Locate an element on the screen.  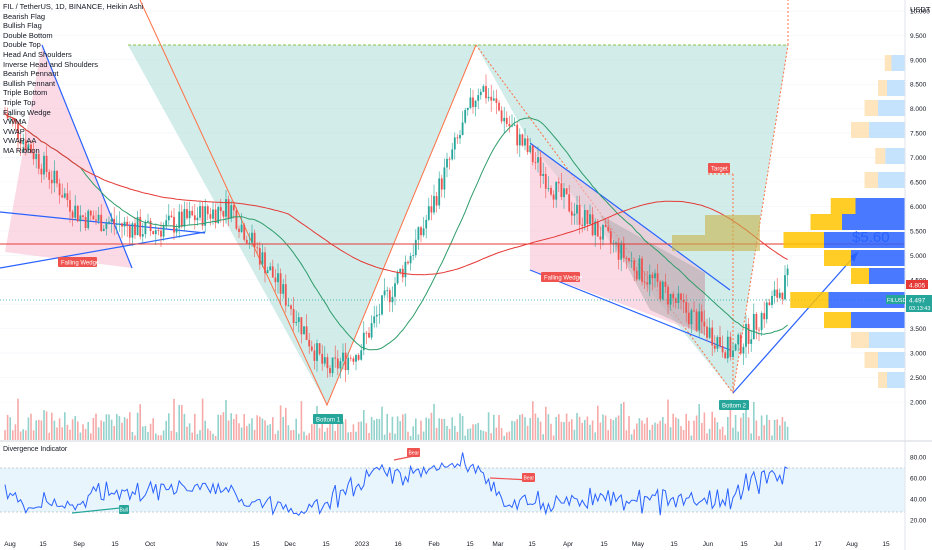
indicator-item: Bearish Flag is located at coordinates (24, 16).